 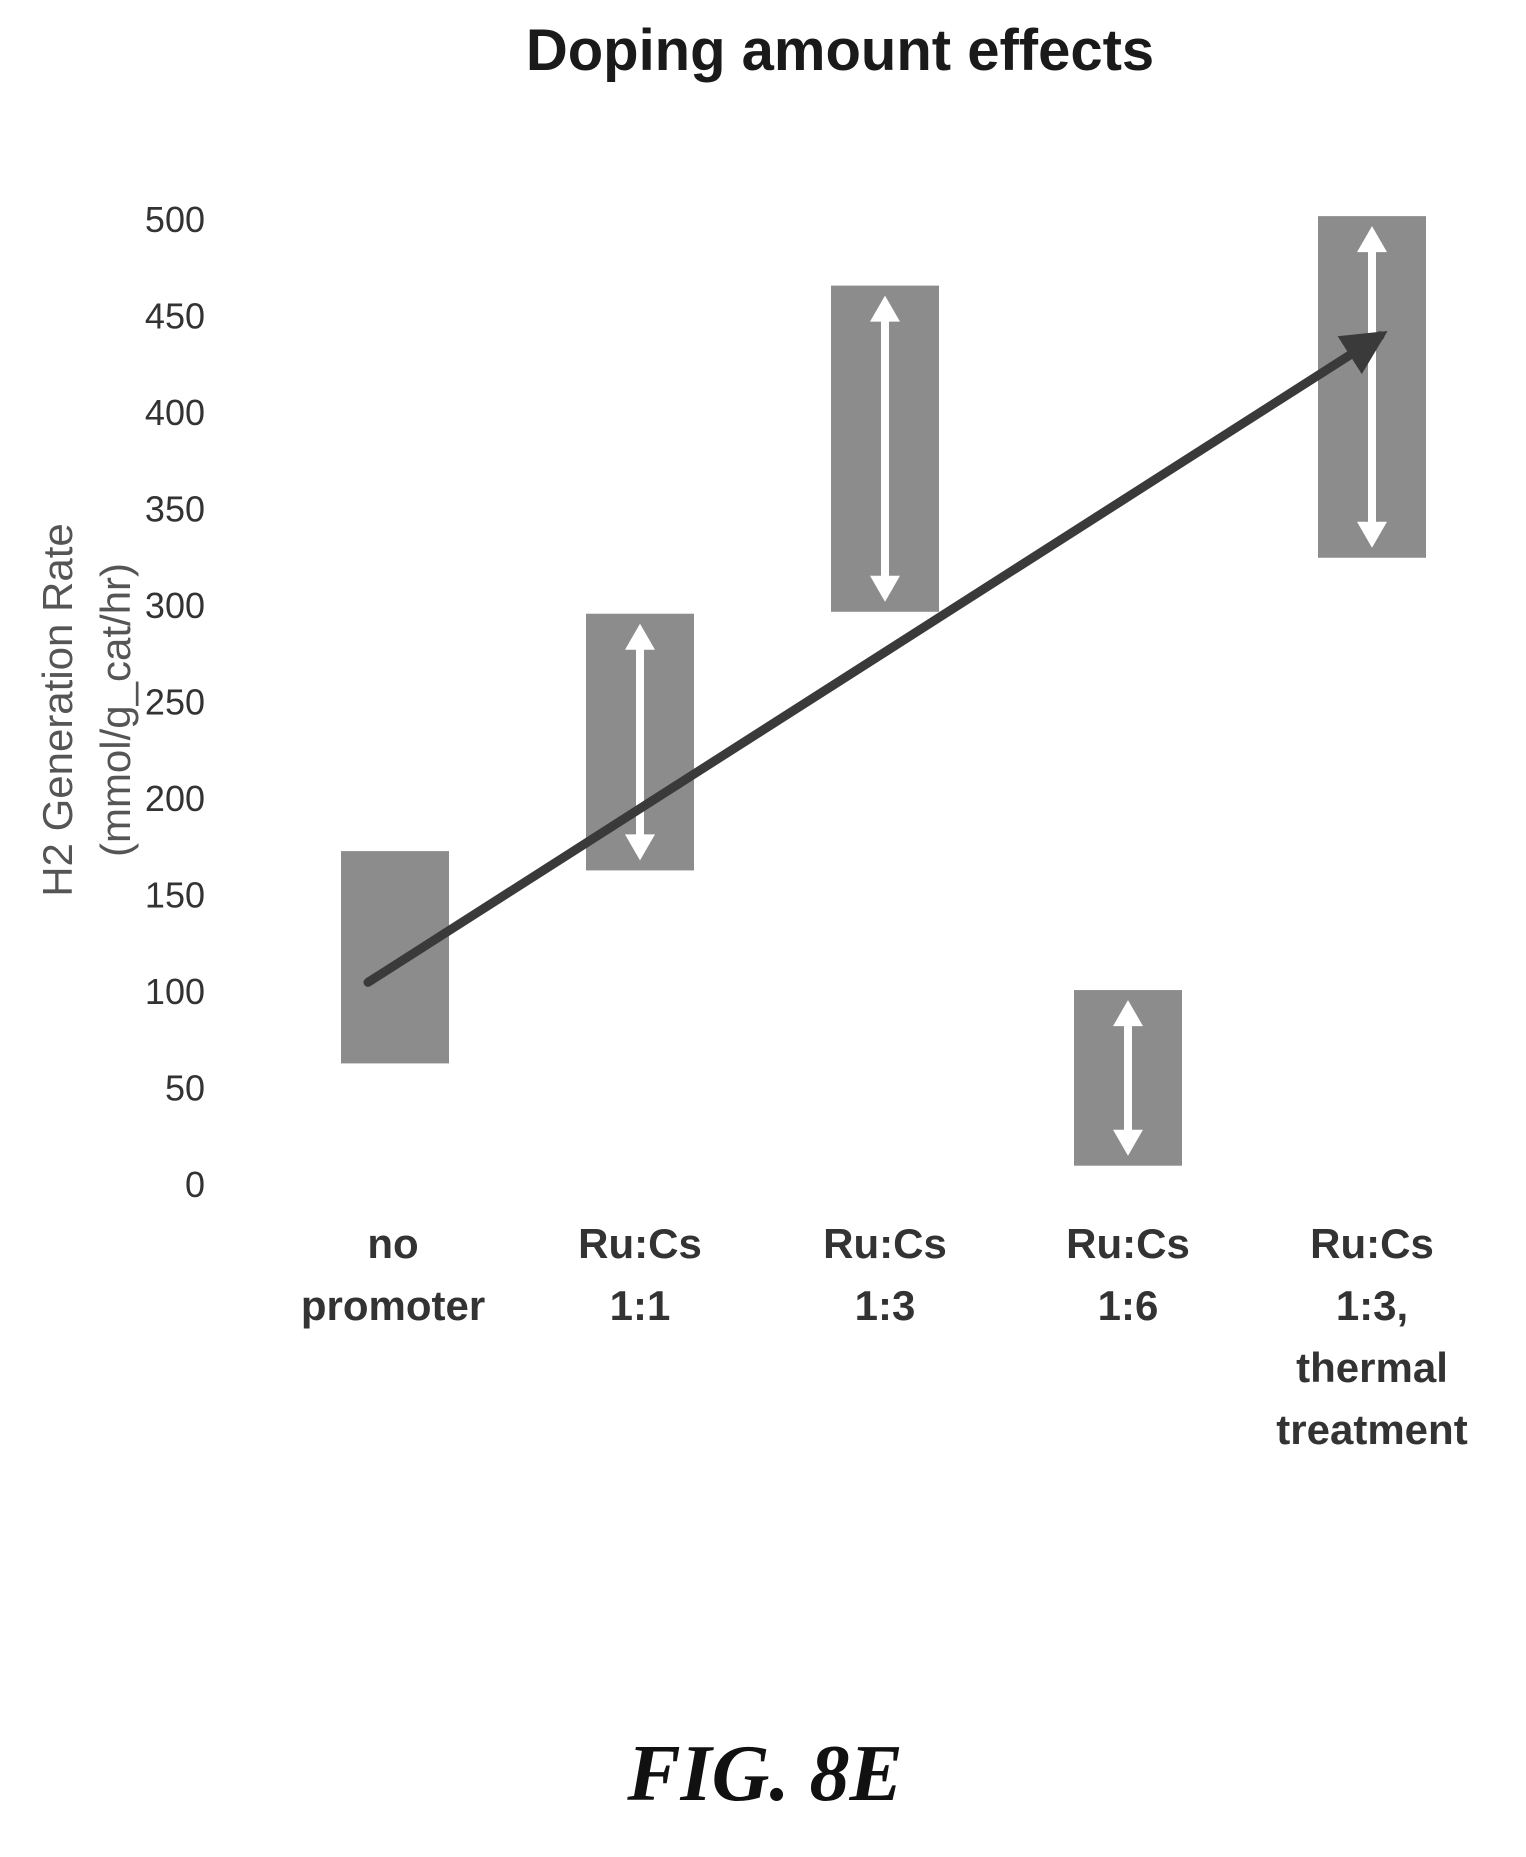 What do you see at coordinates (1128, 1305) in the screenshot?
I see `category-label-3-line-1: 1:6` at bounding box center [1128, 1305].